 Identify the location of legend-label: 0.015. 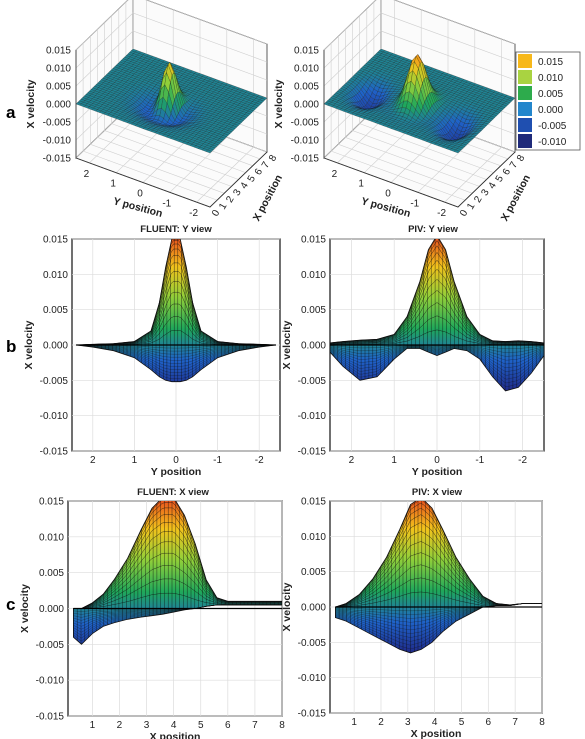
(550, 62).